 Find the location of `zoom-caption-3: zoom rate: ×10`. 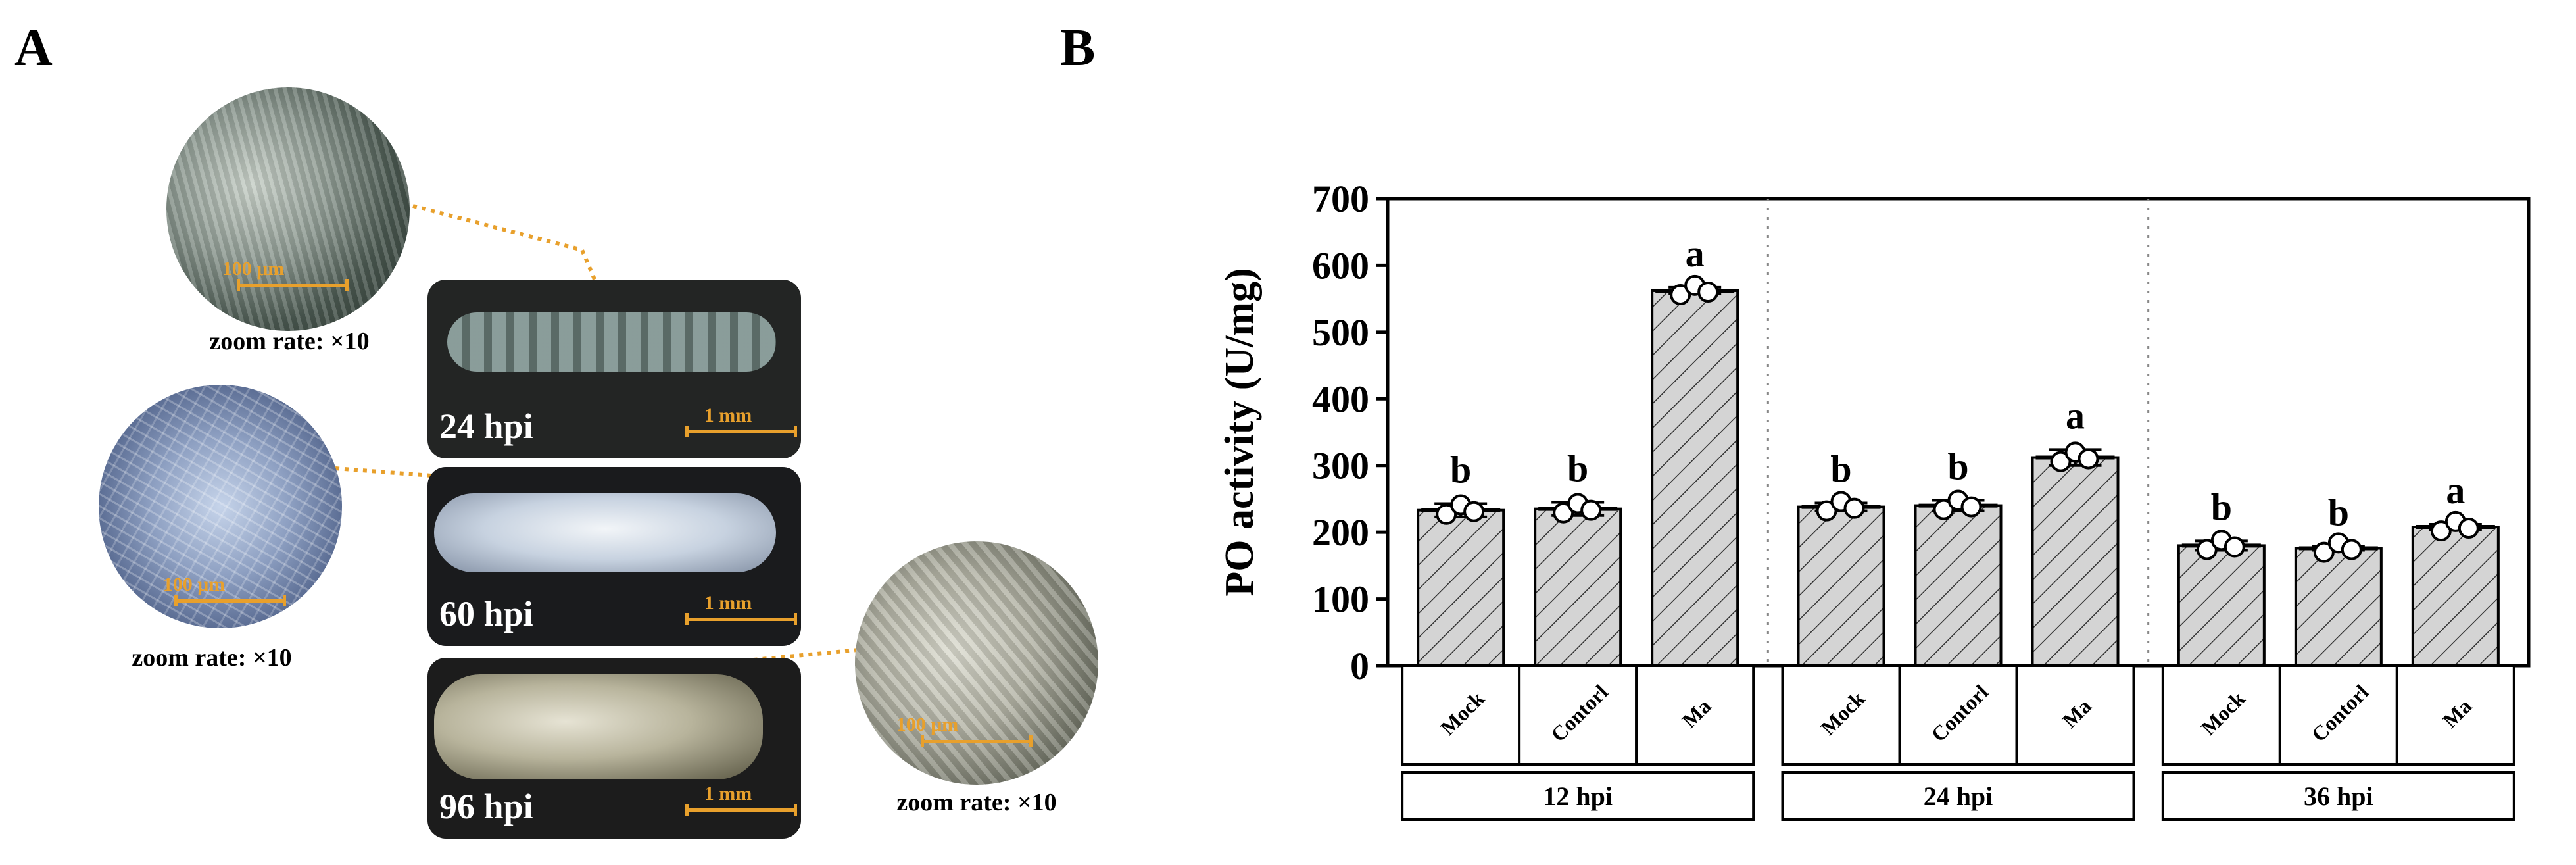

zoom-caption-3: zoom rate: ×10 is located at coordinates (977, 802).